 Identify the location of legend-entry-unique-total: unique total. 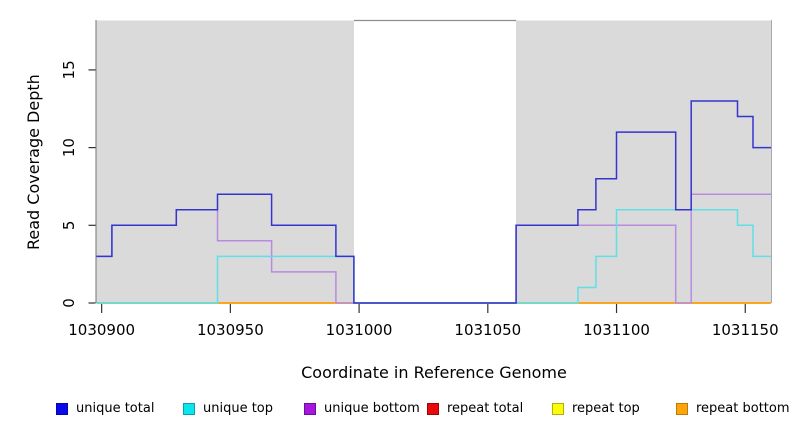
(105, 408).